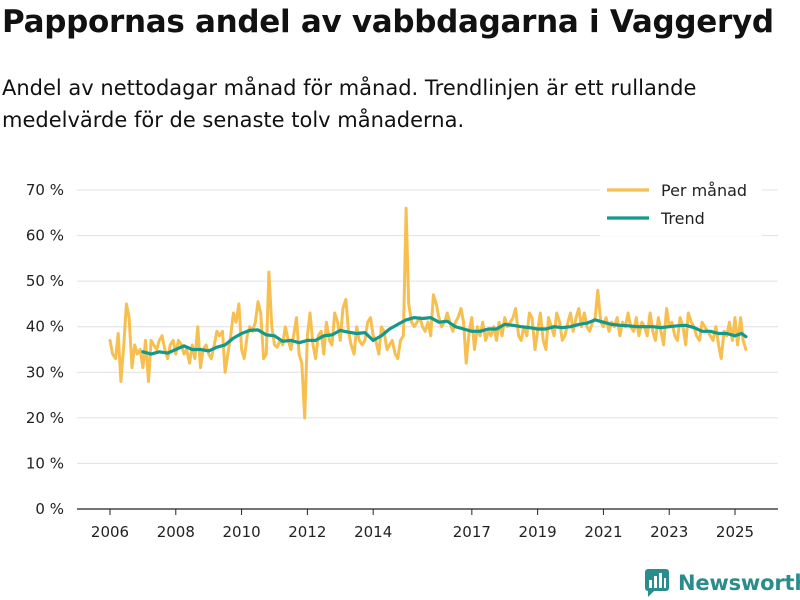 This screenshot has height=600, width=800. I want to click on y-tick-label: 0 %, so click(49, 509).